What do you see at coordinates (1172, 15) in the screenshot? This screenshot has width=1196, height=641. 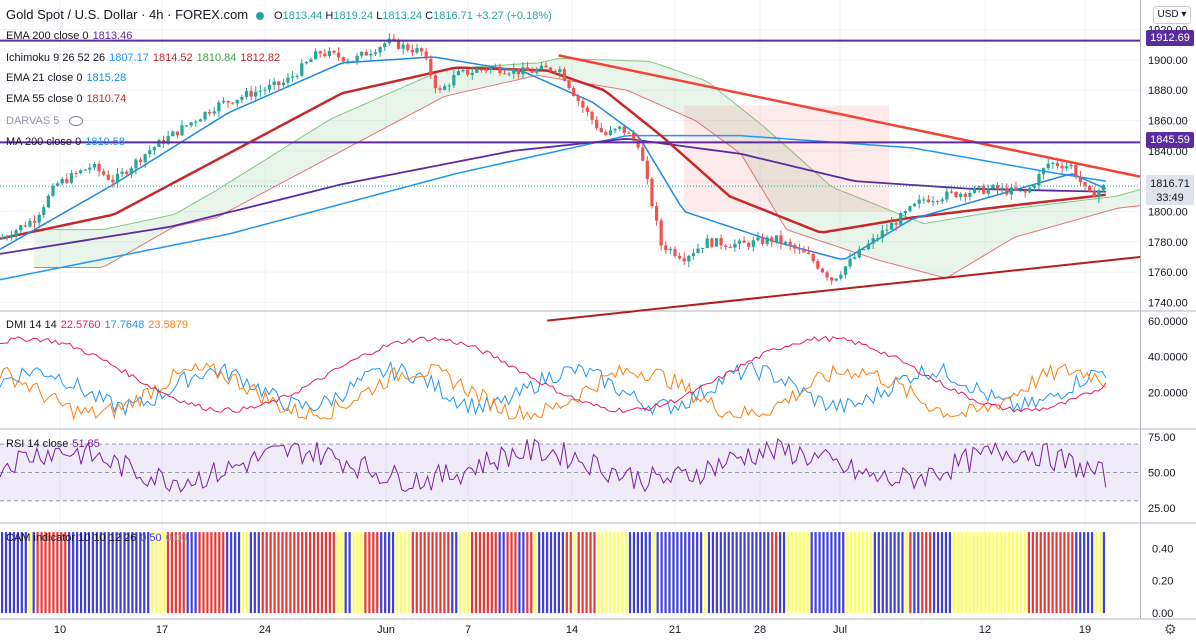 I see `currency-button: USD ▾` at bounding box center [1172, 15].